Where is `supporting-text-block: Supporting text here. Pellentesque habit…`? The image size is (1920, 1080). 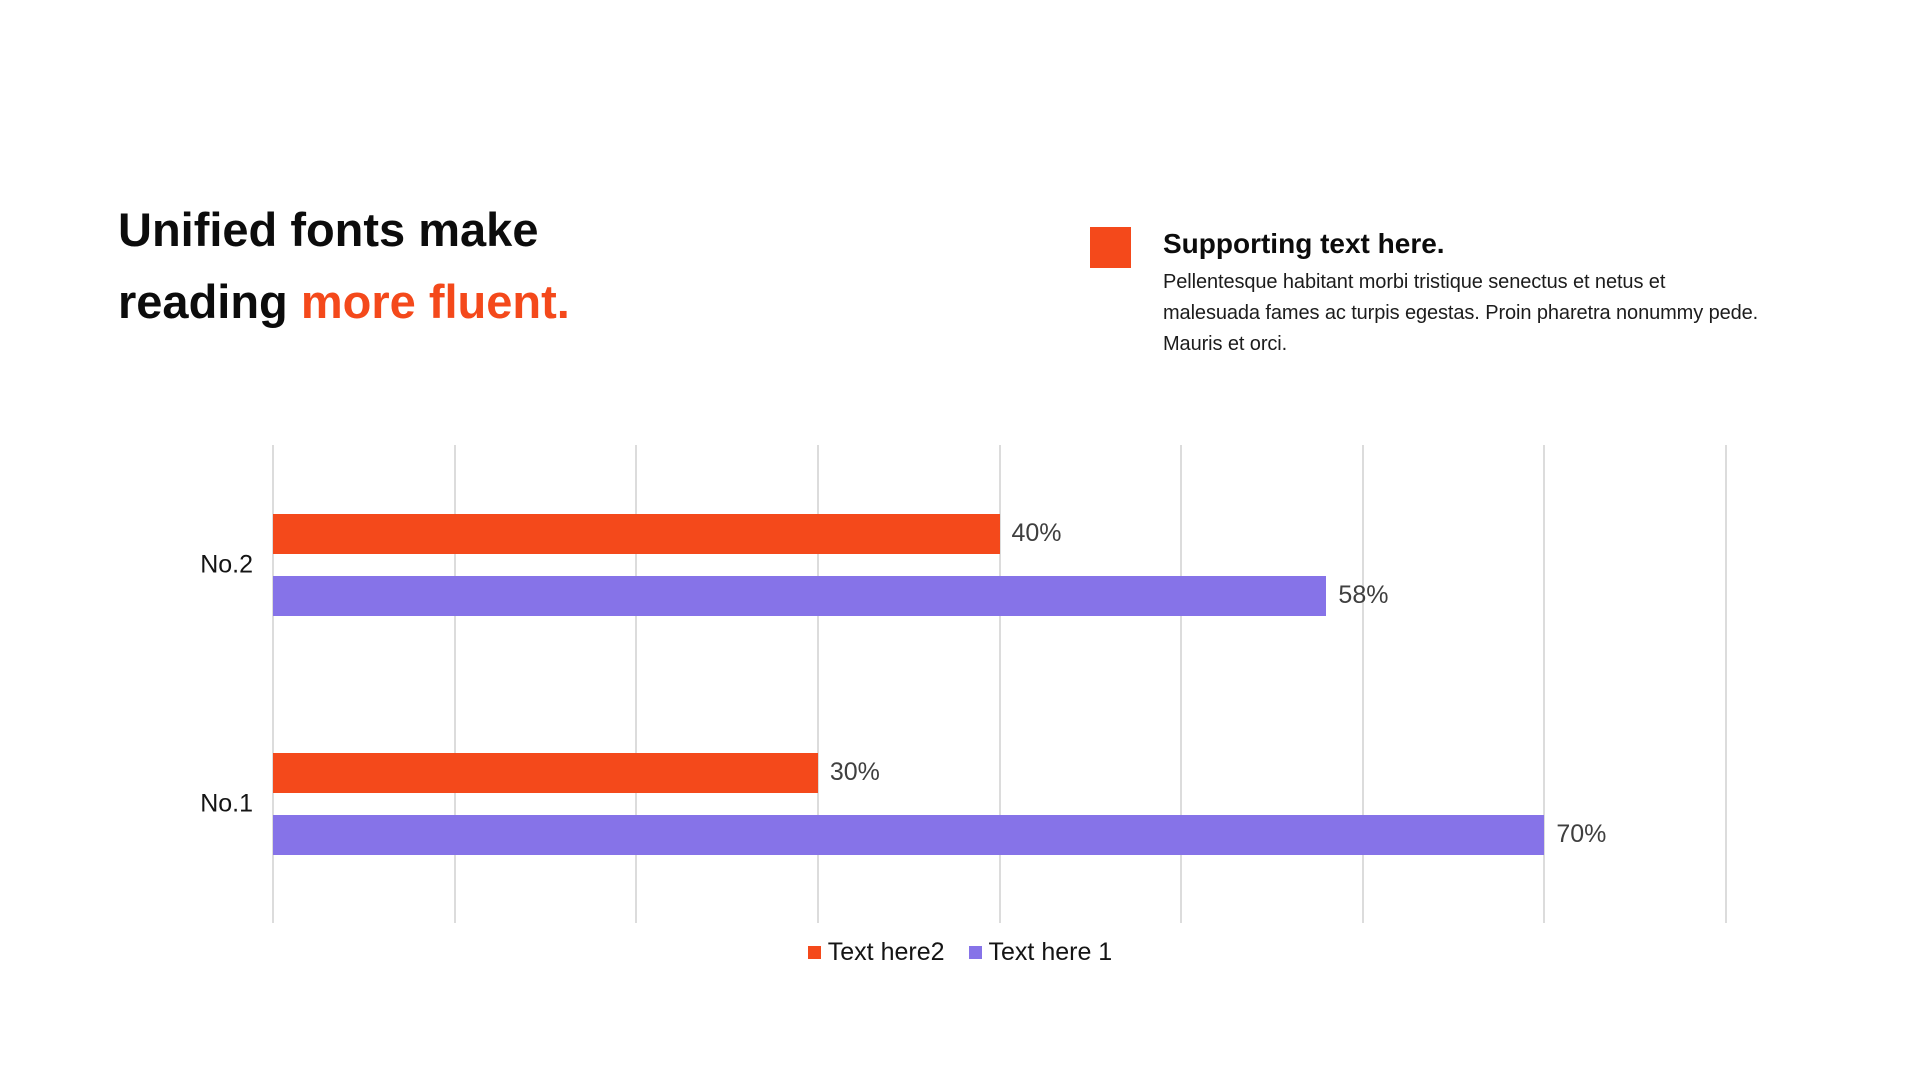
supporting-text-block: Supporting text here. Pellentesque habit… is located at coordinates (1426, 293).